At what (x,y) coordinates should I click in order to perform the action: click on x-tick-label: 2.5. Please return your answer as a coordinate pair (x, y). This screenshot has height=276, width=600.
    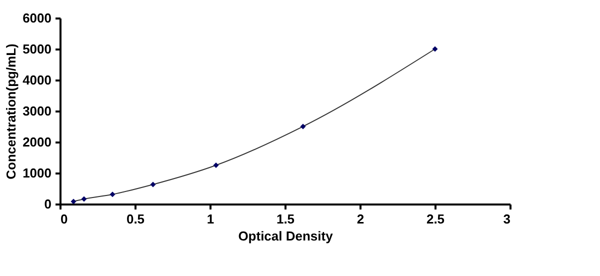
    Looking at the image, I should click on (435, 219).